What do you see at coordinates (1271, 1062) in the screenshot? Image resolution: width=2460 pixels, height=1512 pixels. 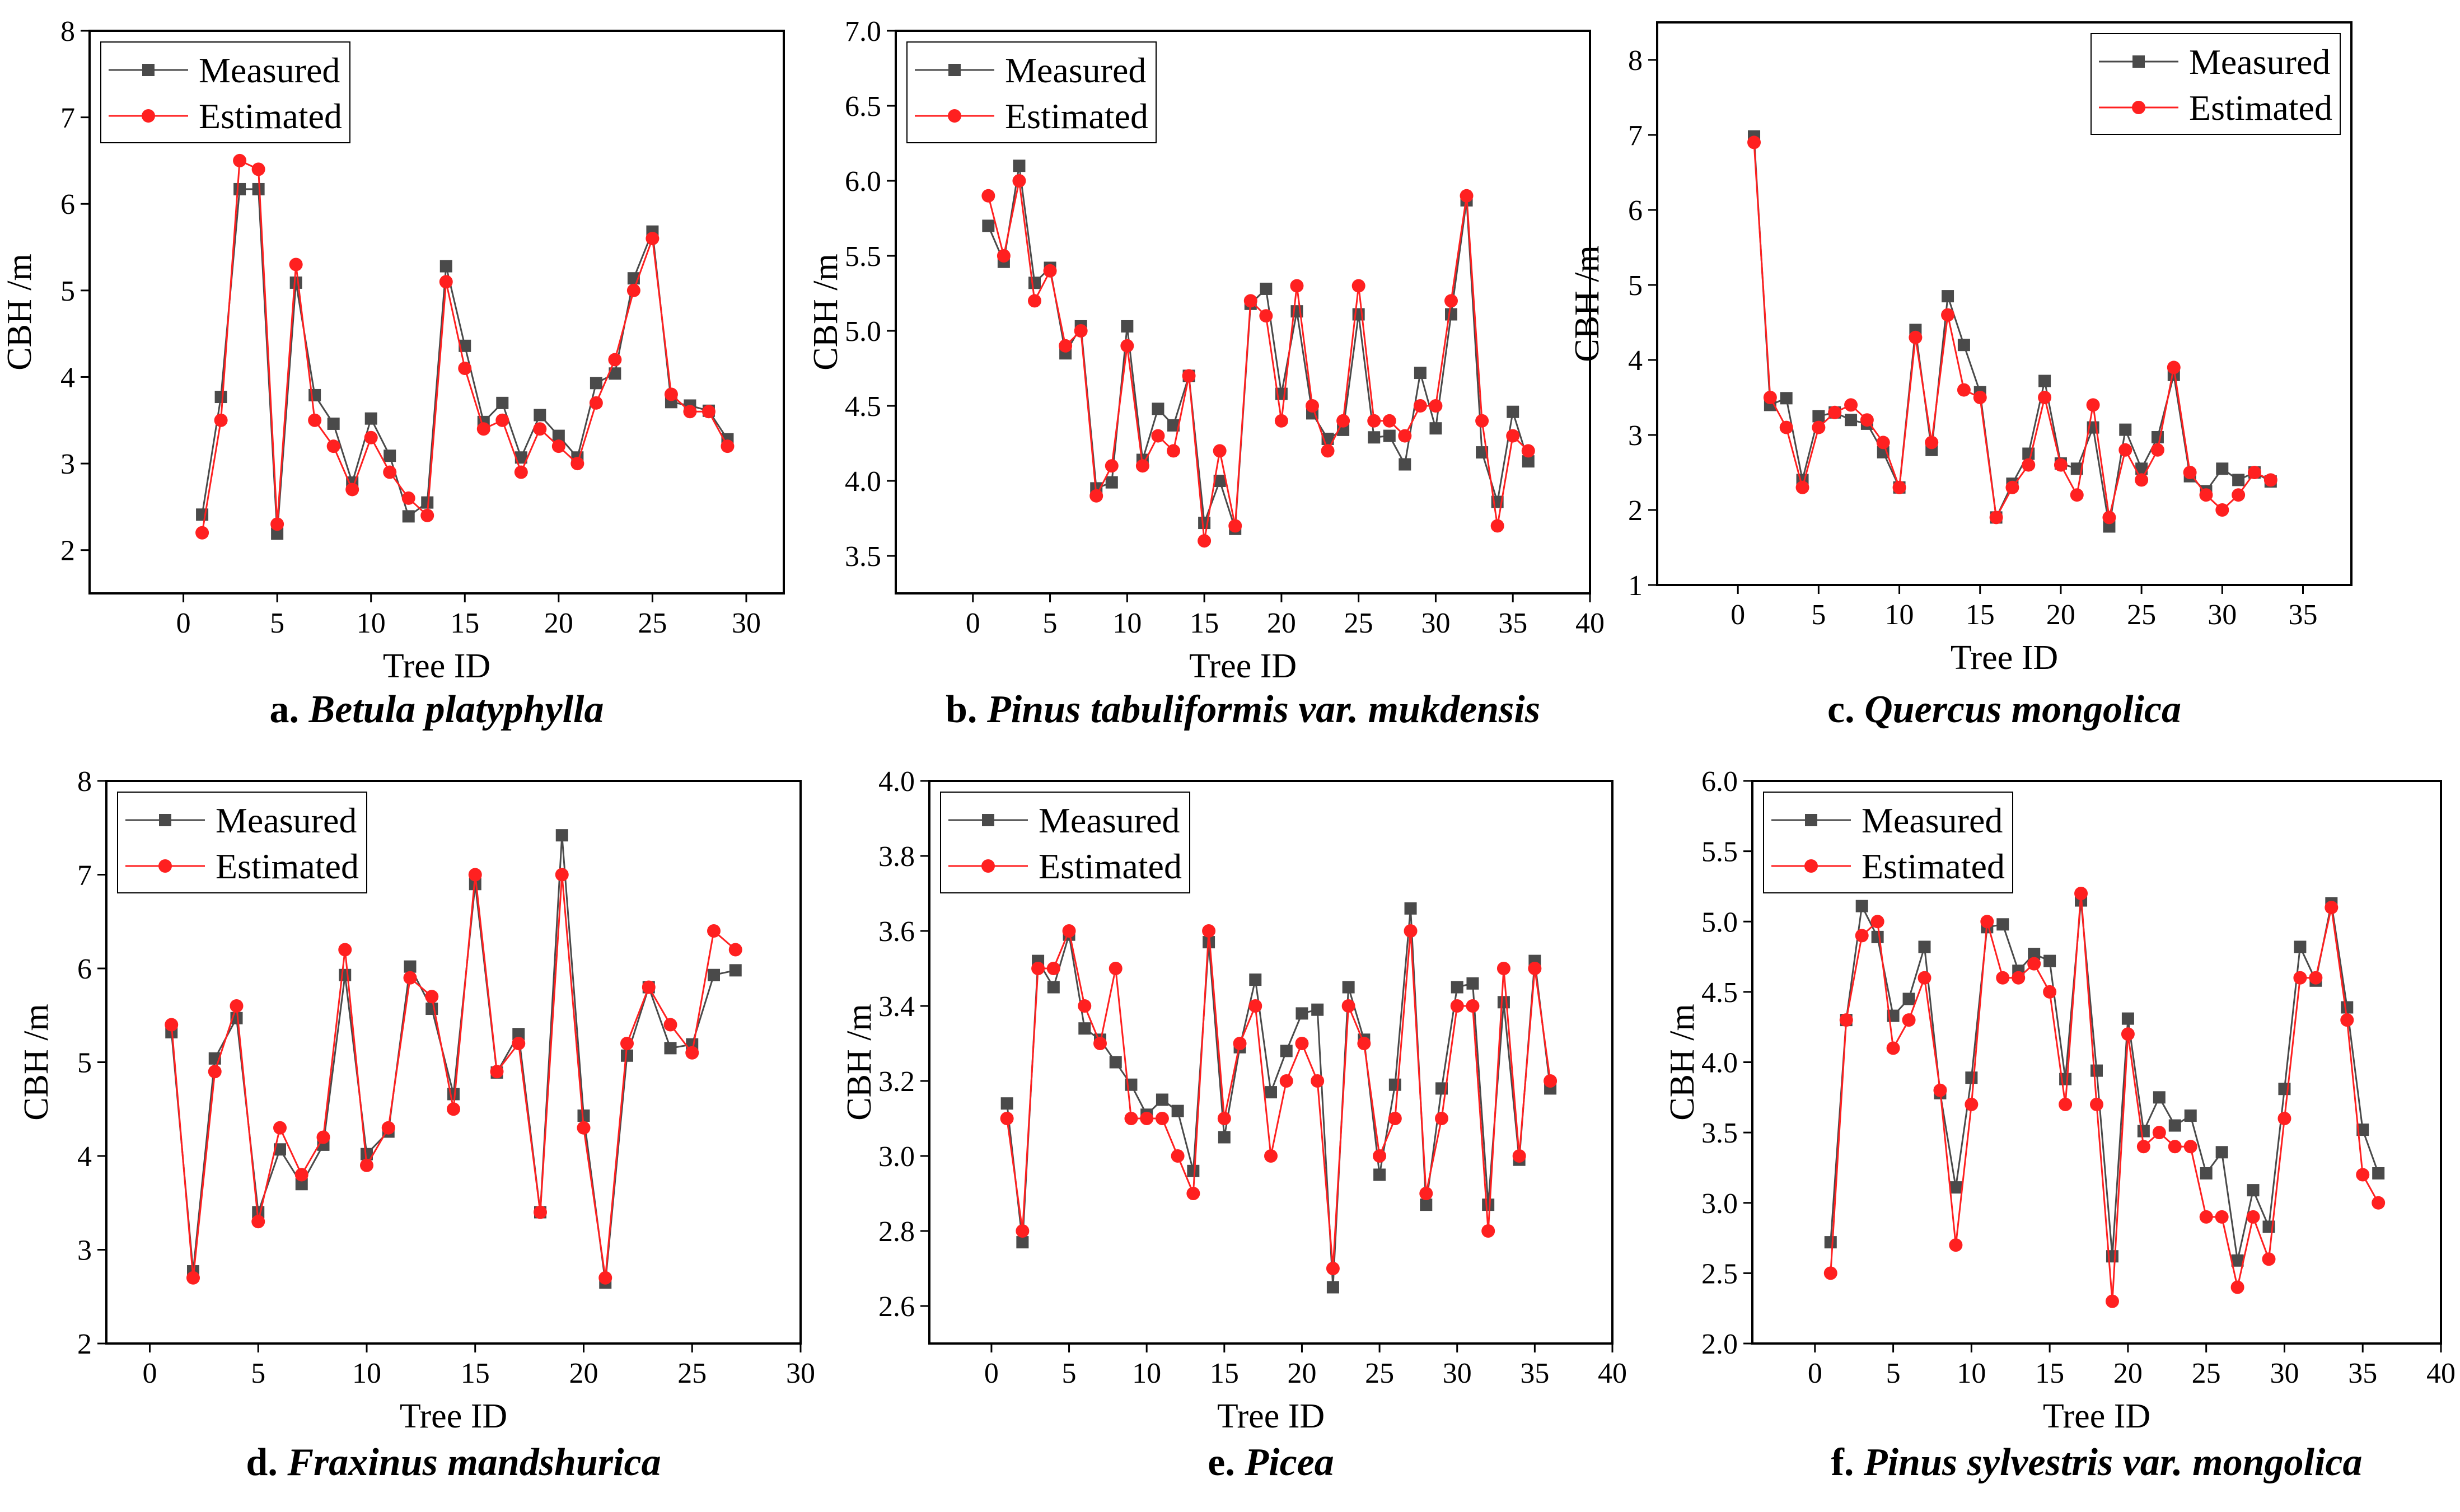 I see `plot-frame` at bounding box center [1271, 1062].